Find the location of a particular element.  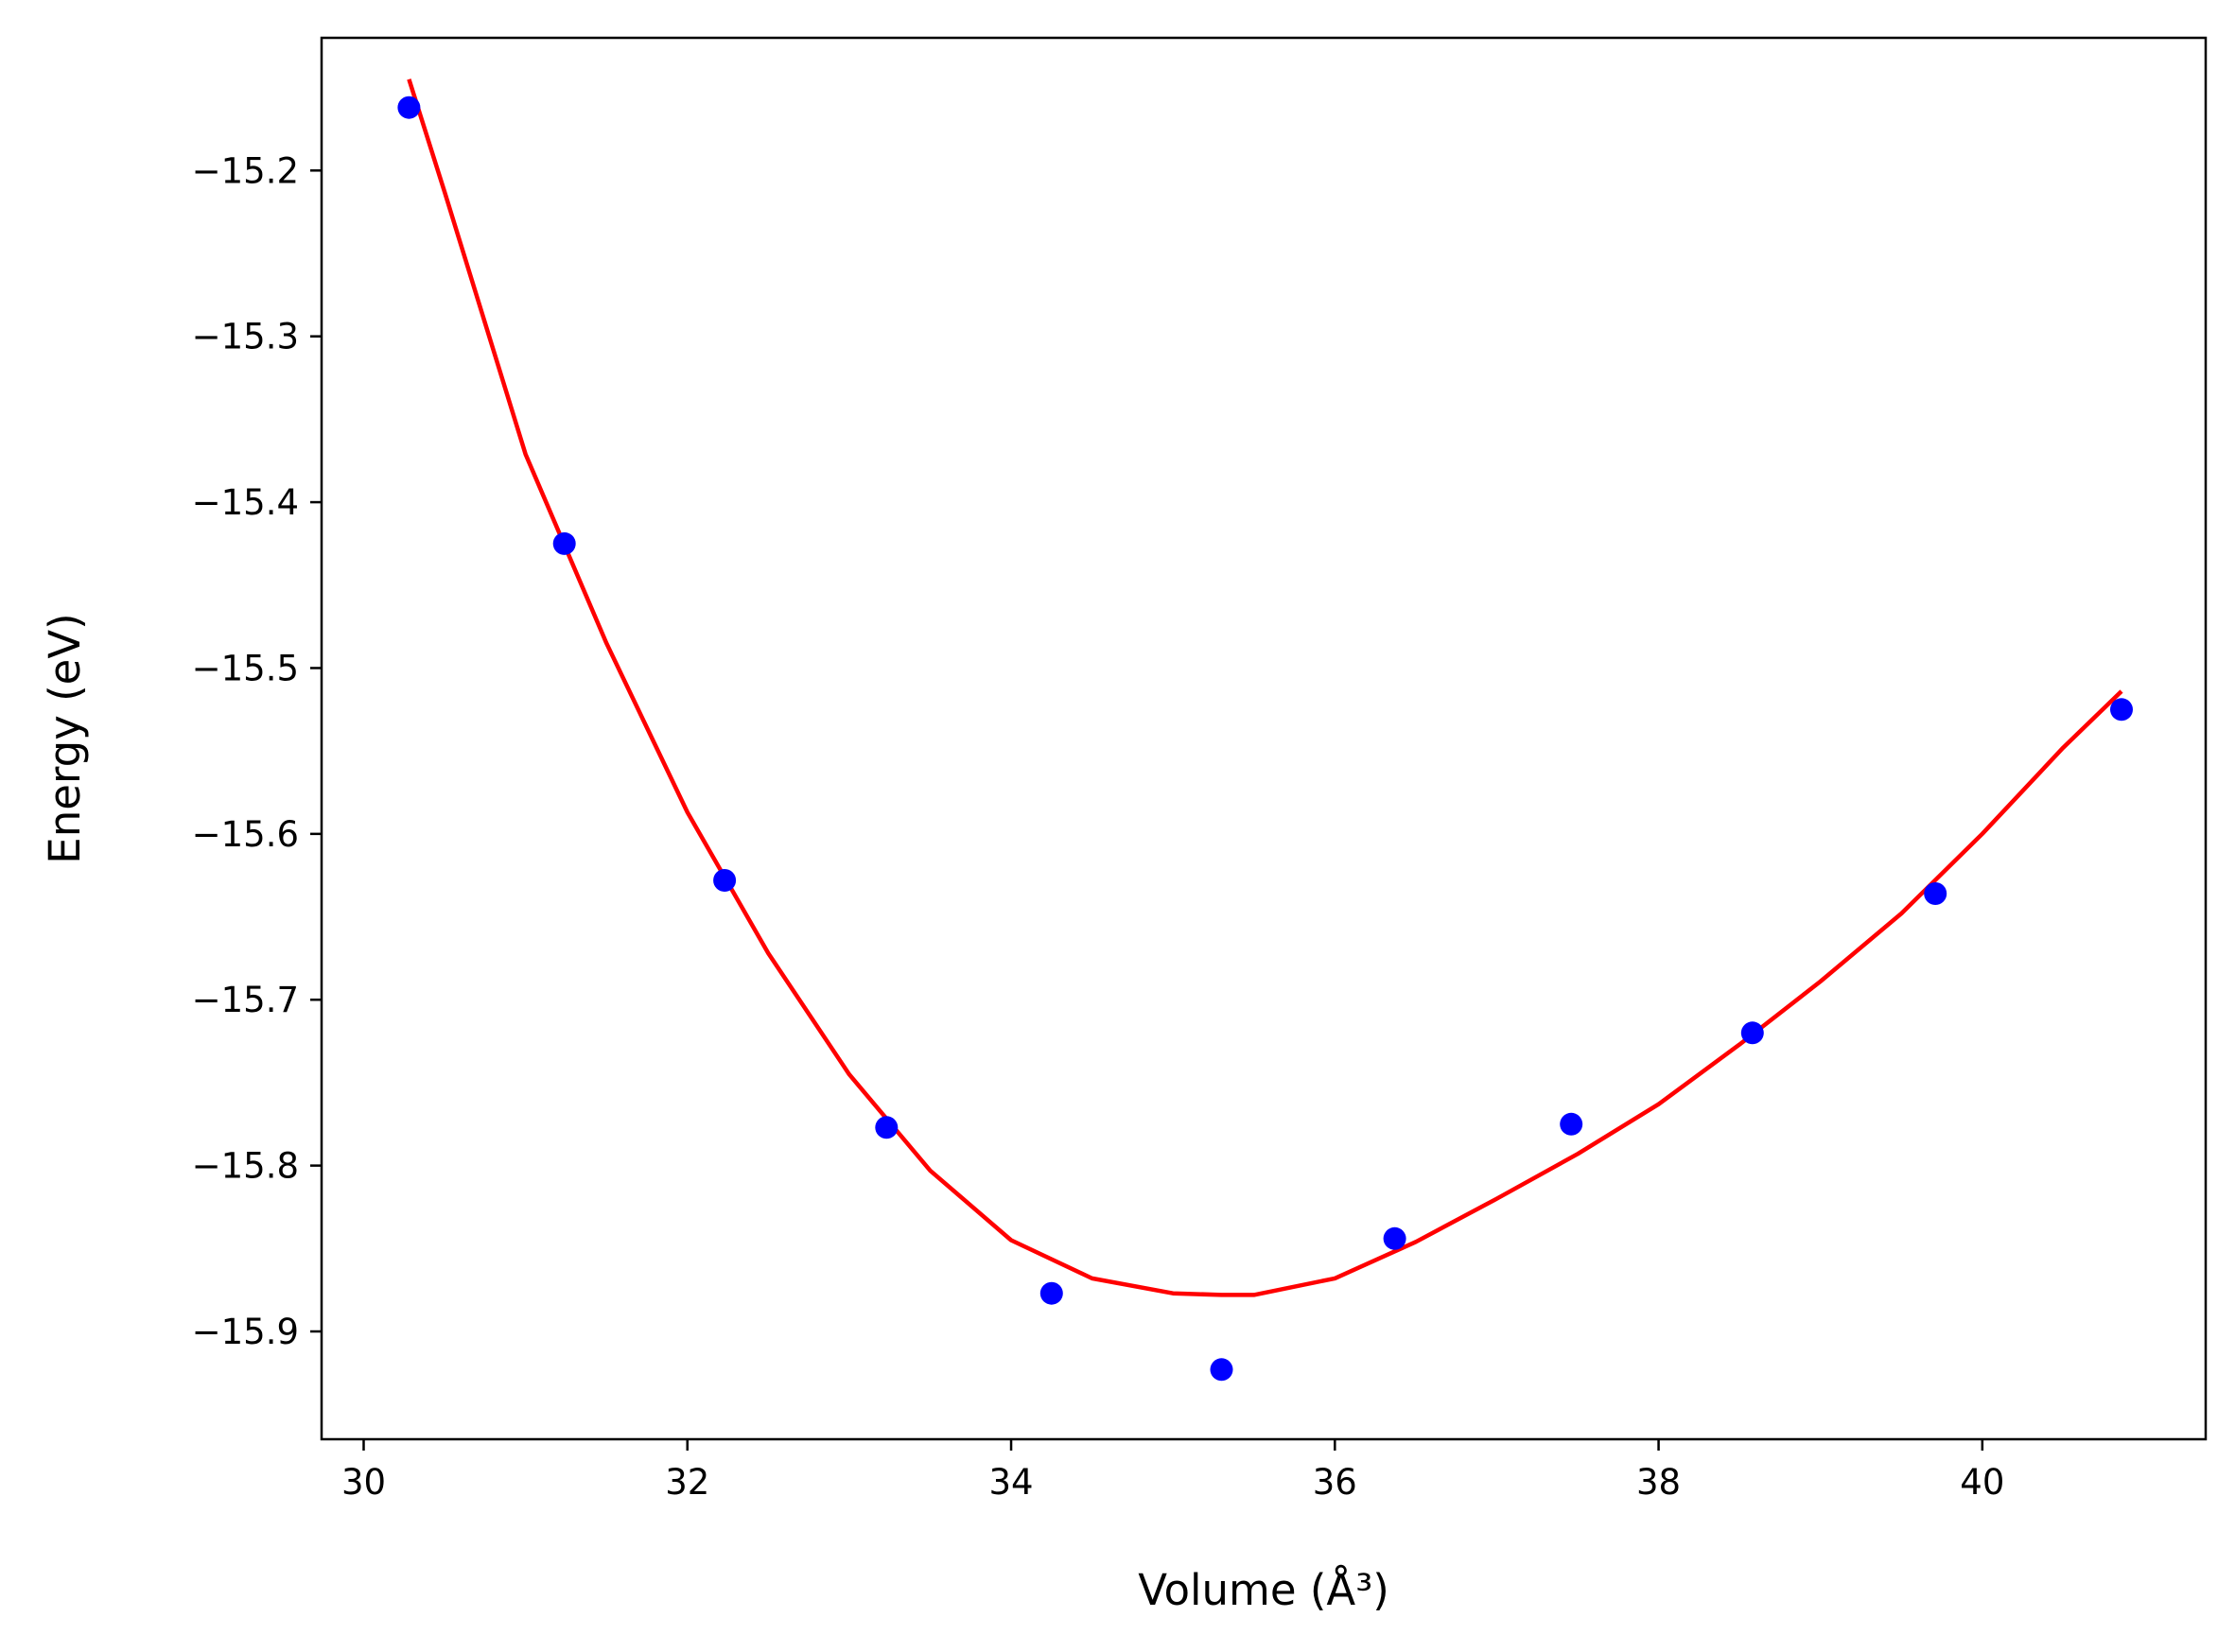

x-tick-label: 38 is located at coordinates (1658, 1483).